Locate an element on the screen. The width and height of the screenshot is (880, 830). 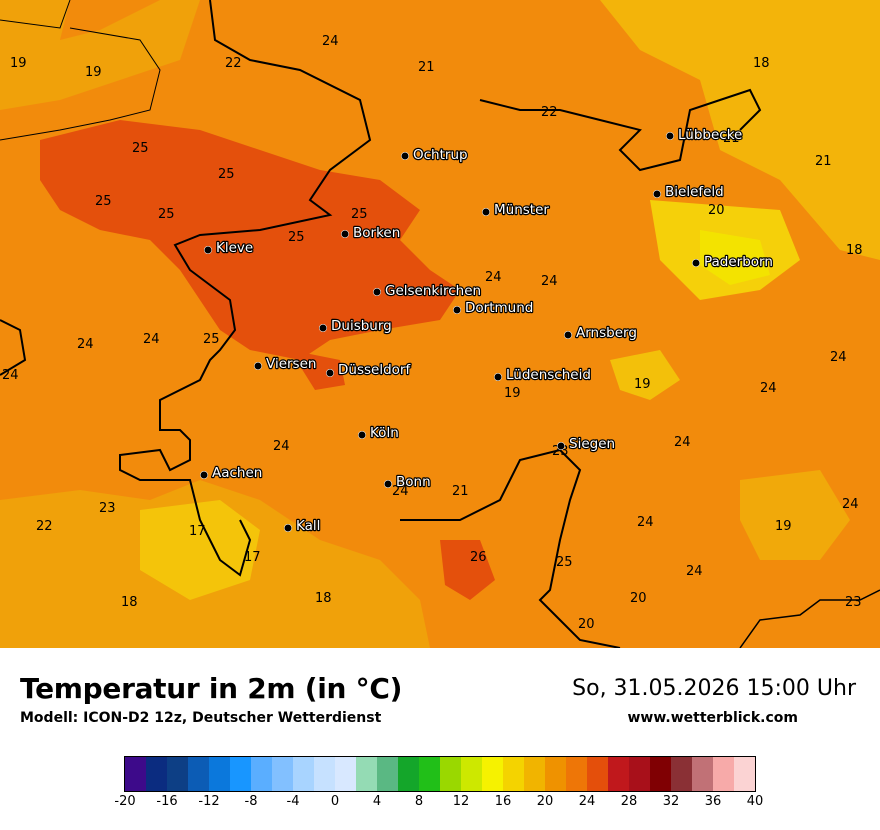
warm-zone-nw is located at coordinates (100, 55).